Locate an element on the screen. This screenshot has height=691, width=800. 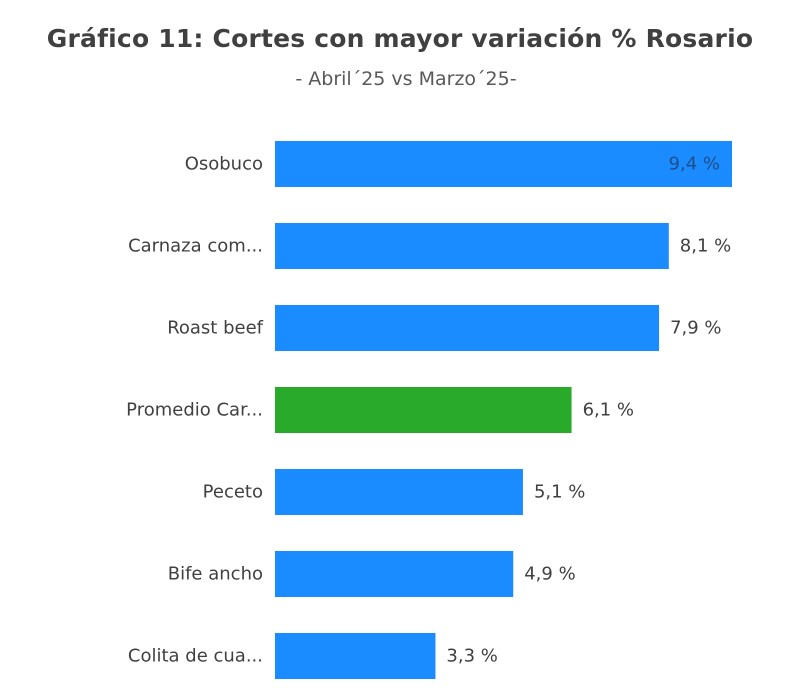
value-label: 3,3 % is located at coordinates (471, 656).